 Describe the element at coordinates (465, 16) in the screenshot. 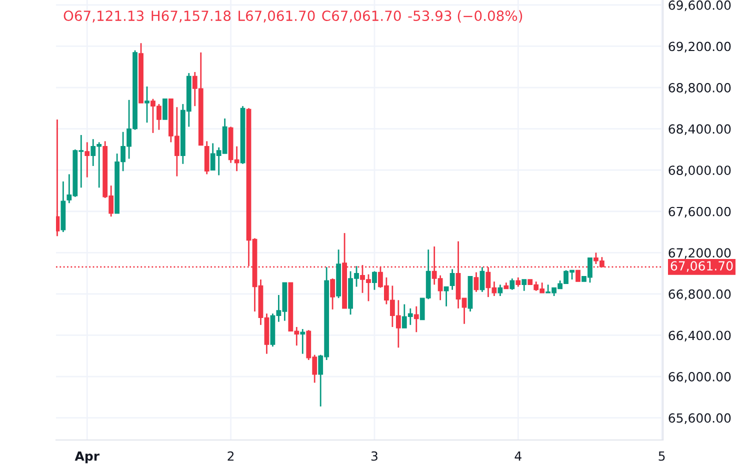

I see `annotation: -53.93 (−0.08%)` at that location.